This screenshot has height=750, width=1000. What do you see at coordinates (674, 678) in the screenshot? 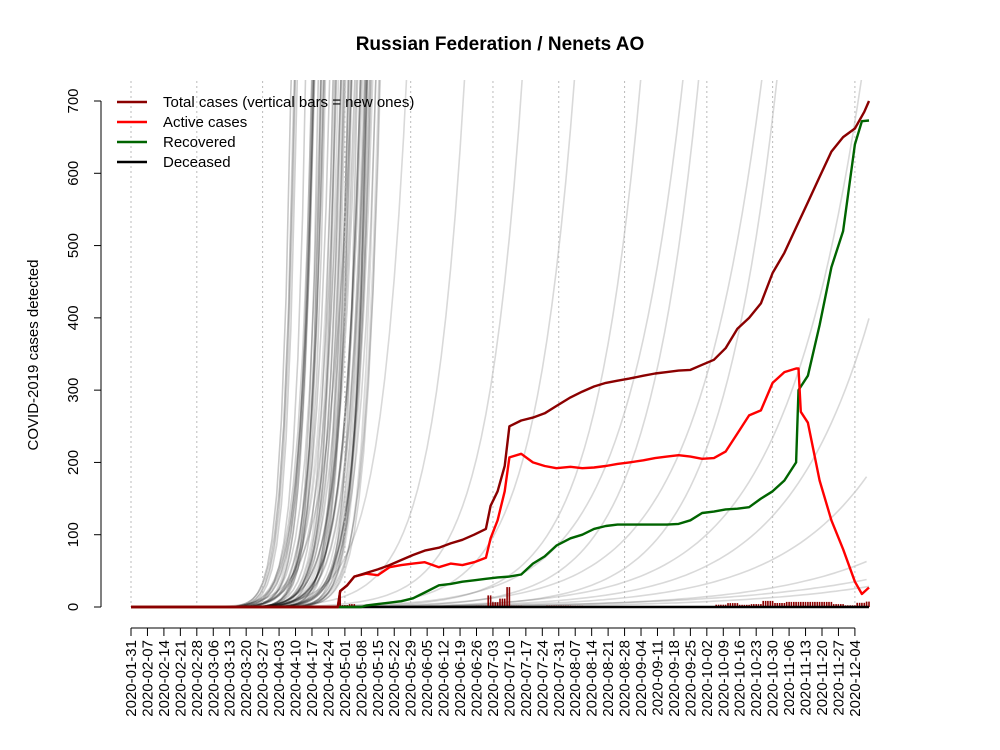
I see `x-tick-label: 2020-09-18` at bounding box center [674, 678].